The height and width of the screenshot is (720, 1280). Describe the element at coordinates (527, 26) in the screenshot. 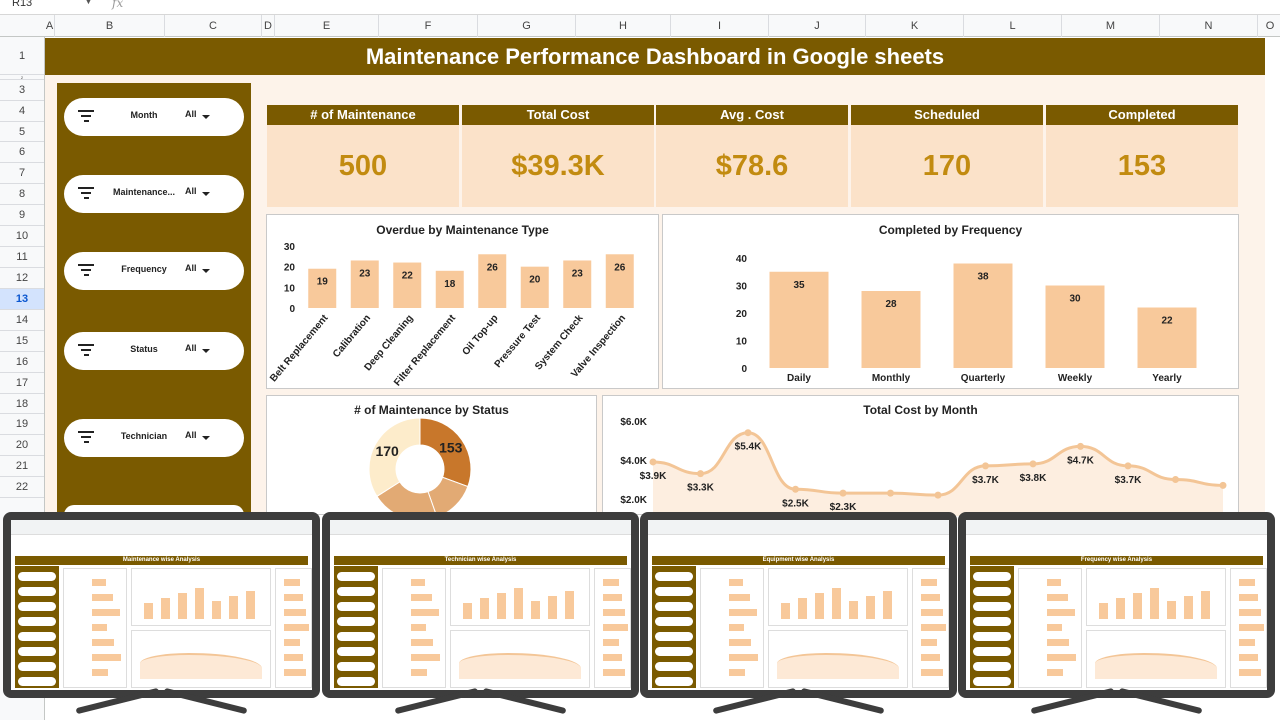

I see `column-header: G` at that location.